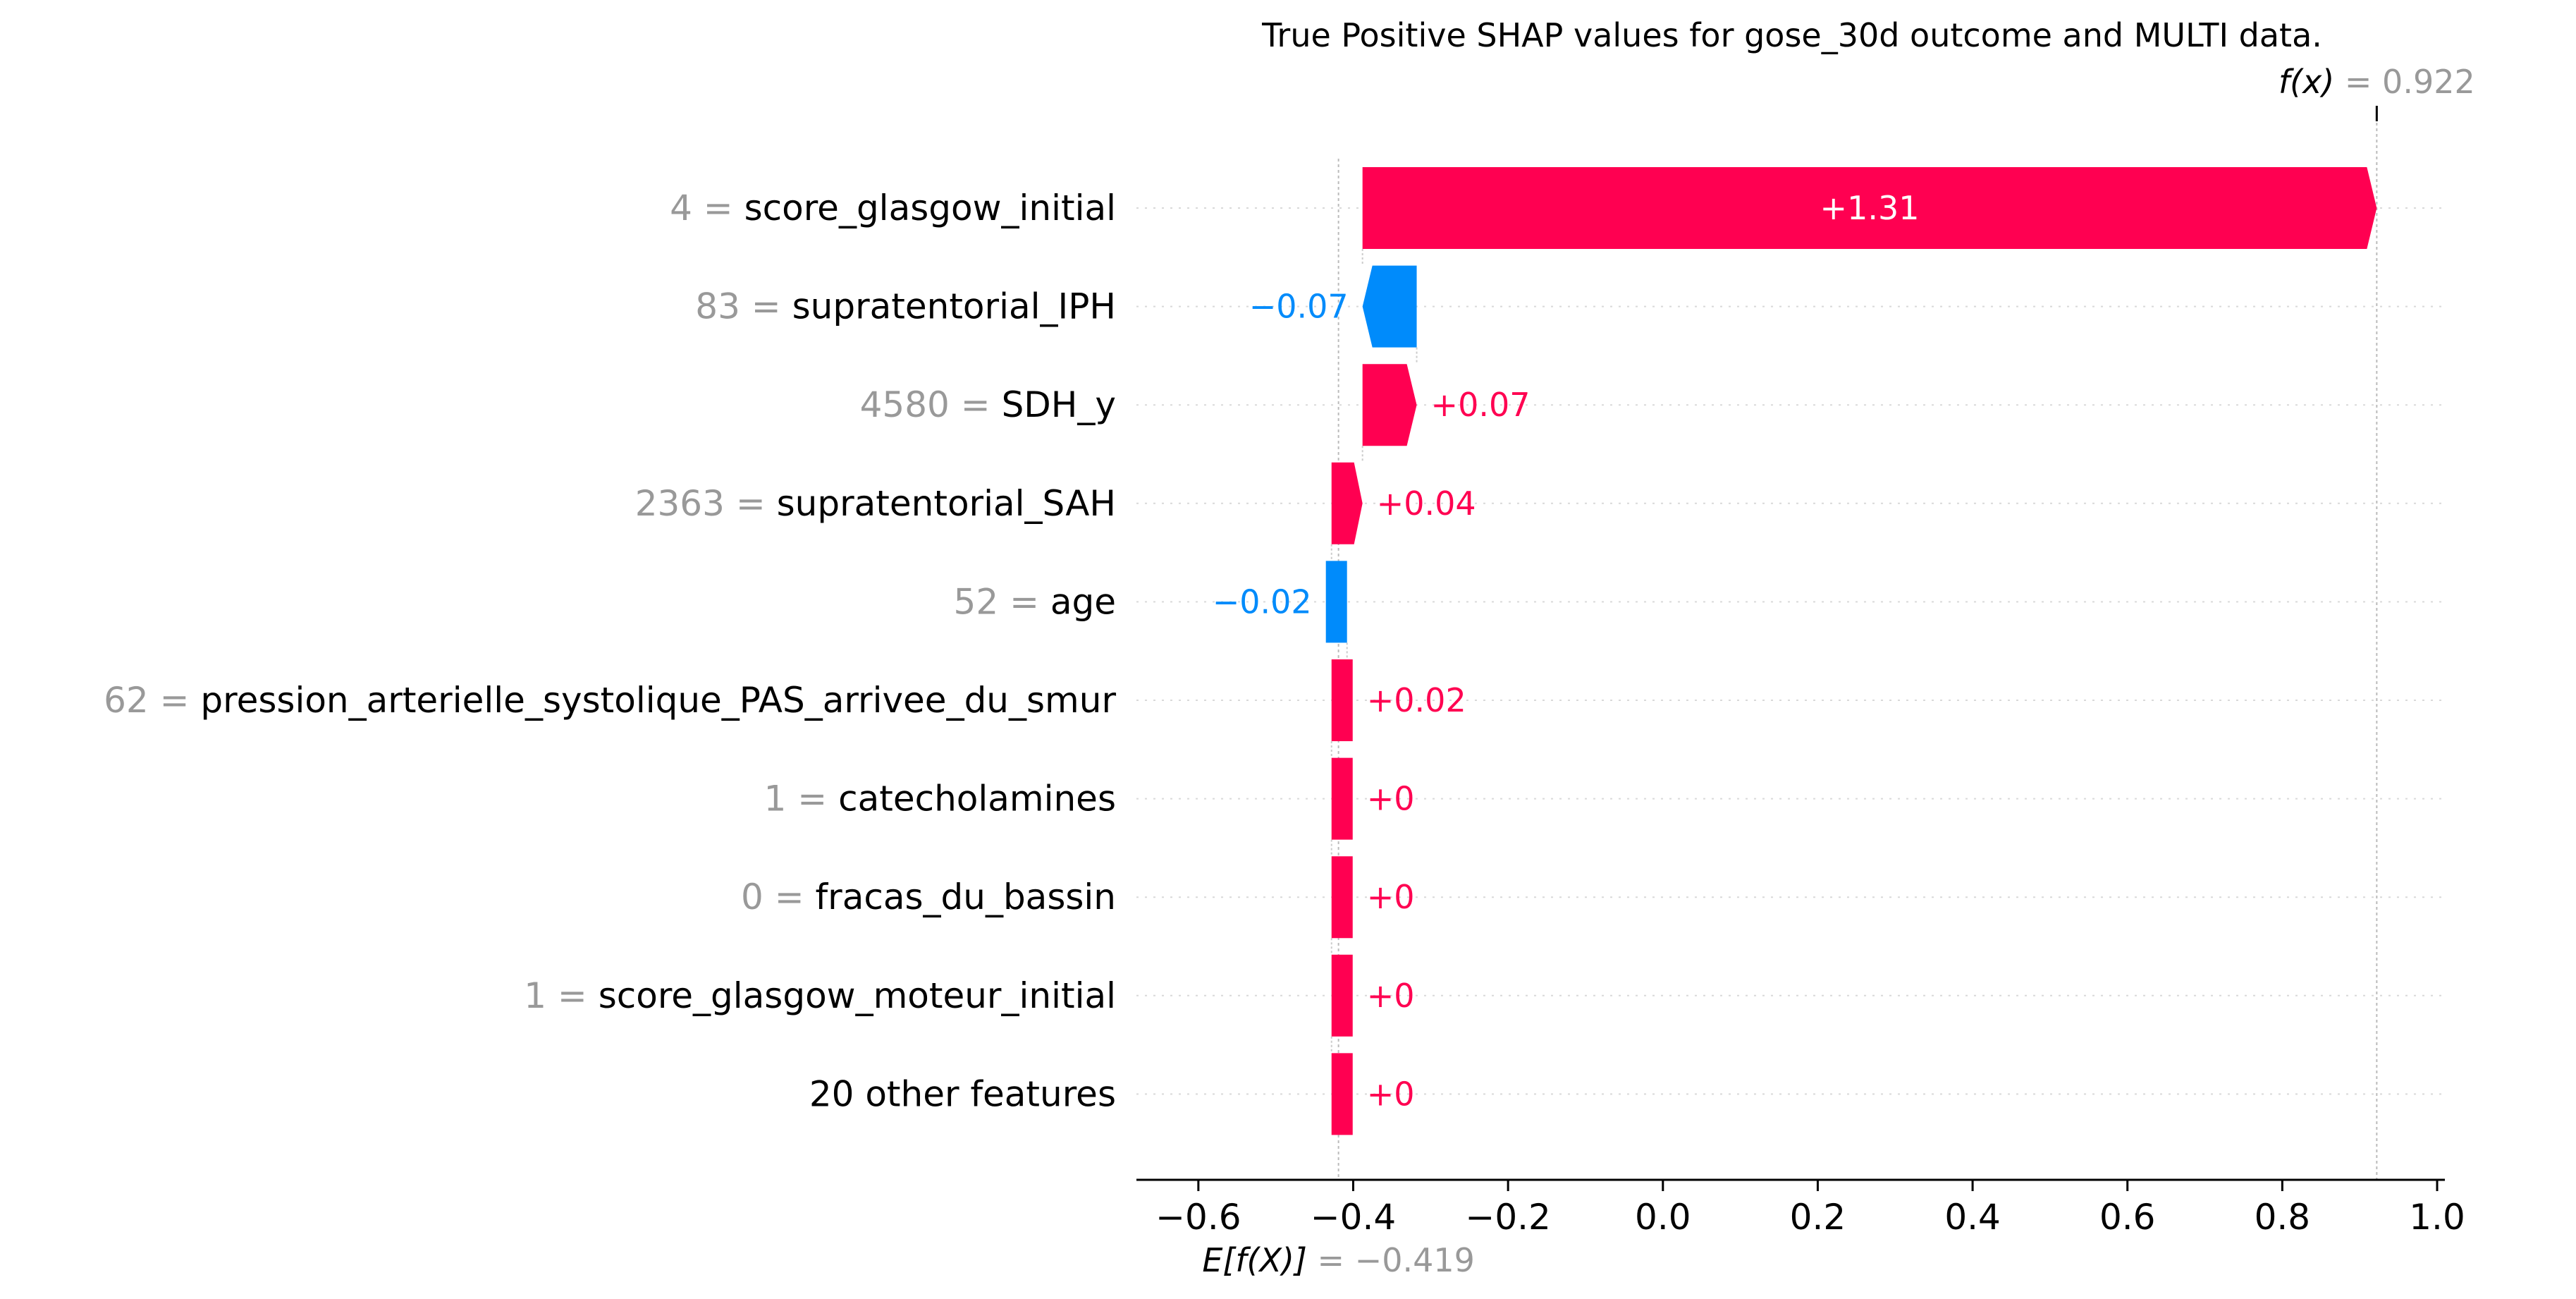 The width and height of the screenshot is (2576, 1299). I want to click on x-tick-label: −0.2, so click(1507, 1217).